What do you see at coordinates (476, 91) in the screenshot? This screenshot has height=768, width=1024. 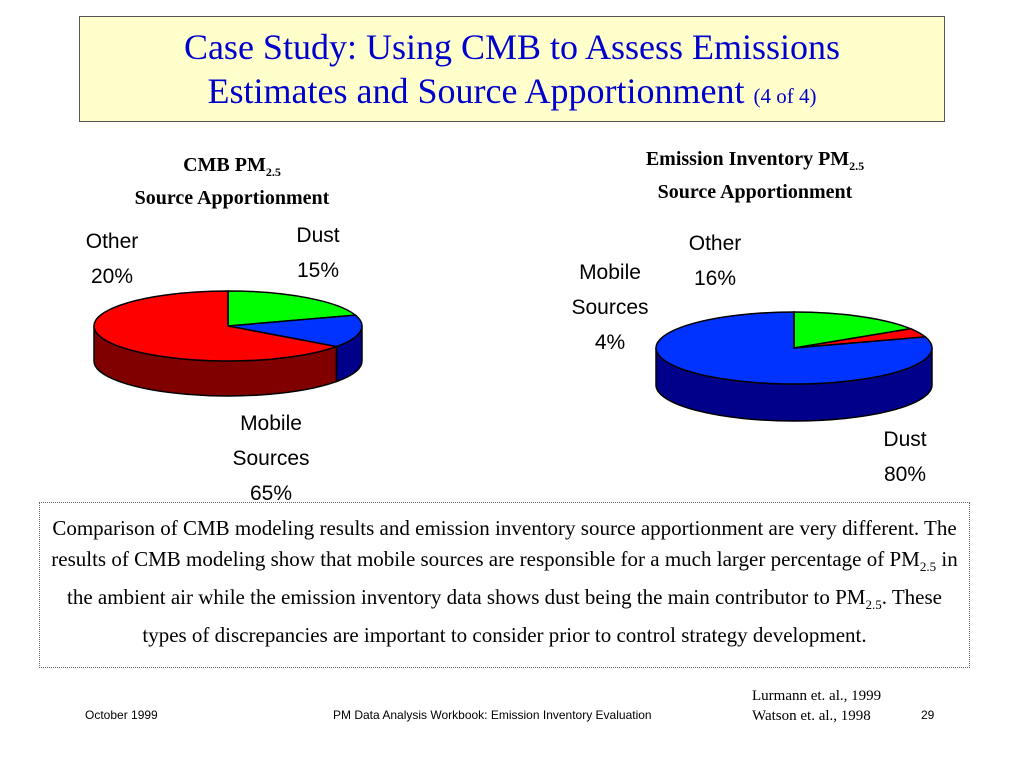 I see `title-line-2-text: Estimates and Source Apportionment` at bounding box center [476, 91].